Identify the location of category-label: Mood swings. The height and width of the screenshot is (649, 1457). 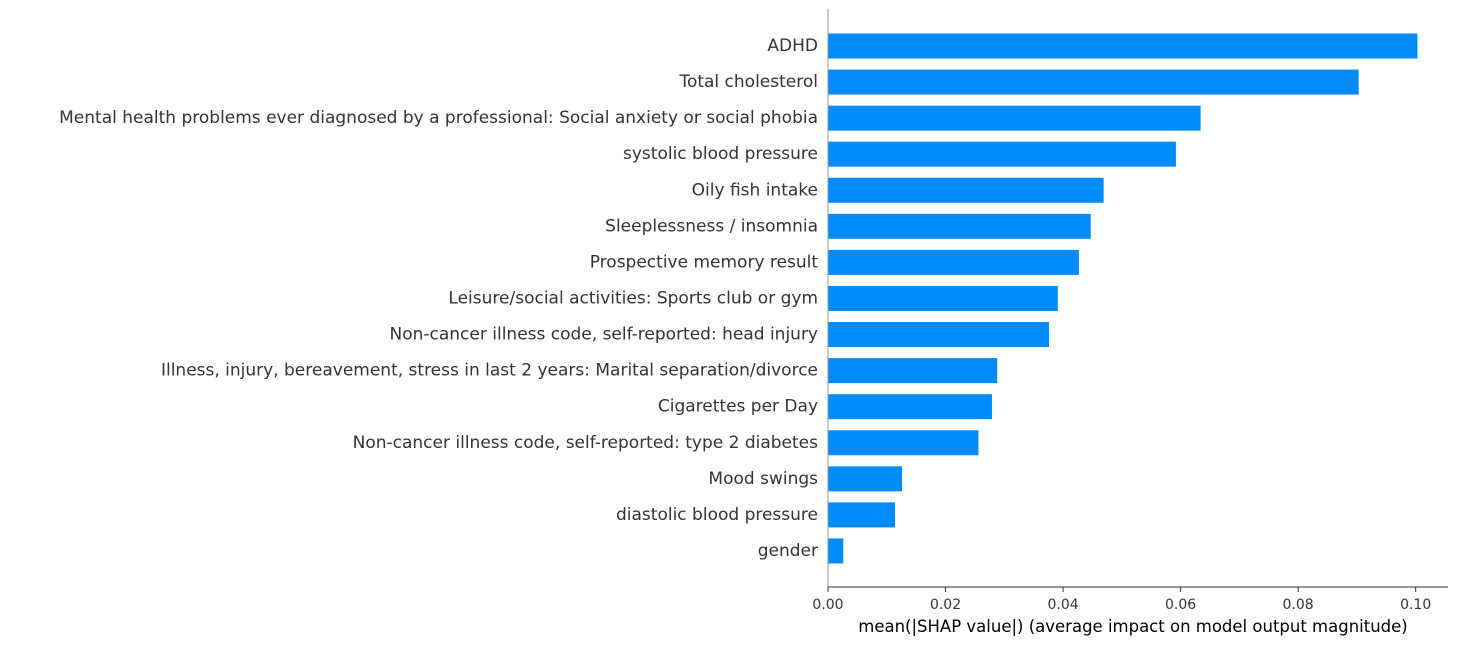
(763, 479).